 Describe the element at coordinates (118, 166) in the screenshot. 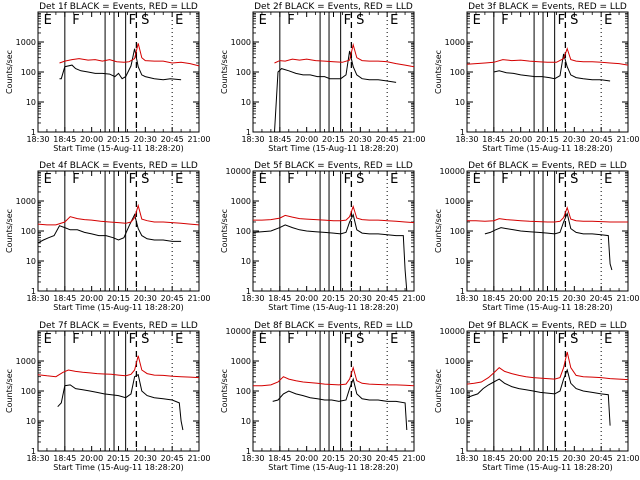

I see `panel-title: Det 4f BLACK = Events, RED = LLD` at that location.